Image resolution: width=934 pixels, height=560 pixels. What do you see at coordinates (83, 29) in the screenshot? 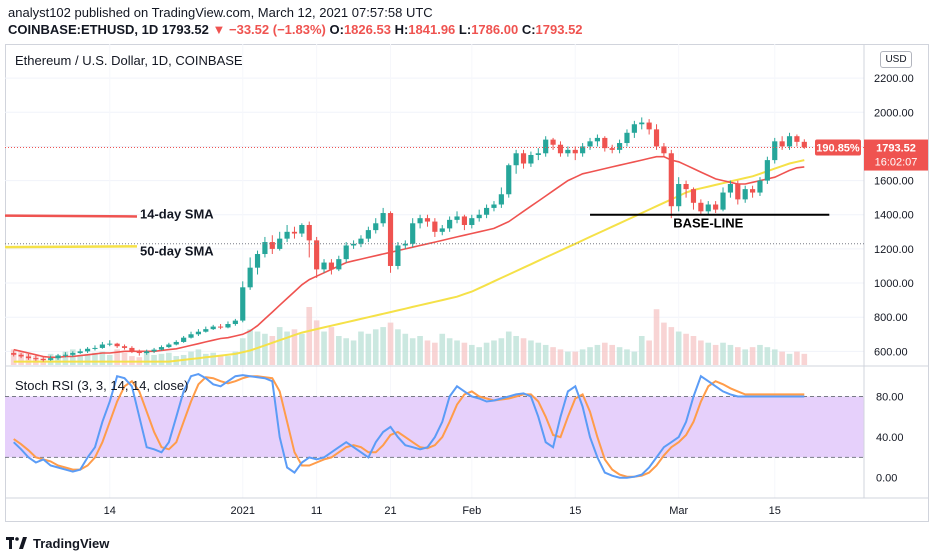
I see `symbol-label: COINBASE:ETHUSD, 1D` at bounding box center [83, 29].